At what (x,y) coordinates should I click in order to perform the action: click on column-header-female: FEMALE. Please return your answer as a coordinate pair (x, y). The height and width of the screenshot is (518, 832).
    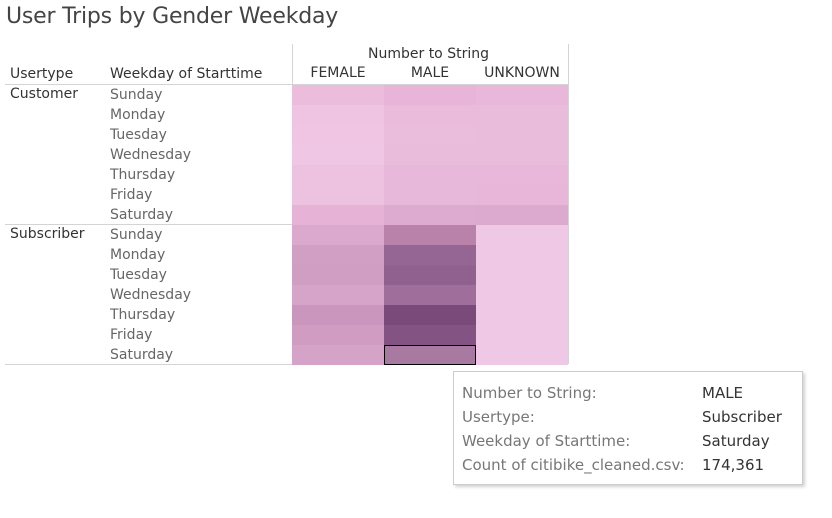
    Looking at the image, I should click on (338, 73).